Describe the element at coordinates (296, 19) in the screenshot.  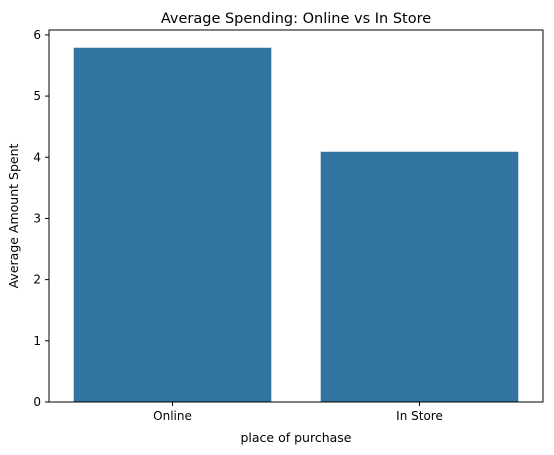
I see `chart-title: Average Spending: Online vs In Store` at that location.